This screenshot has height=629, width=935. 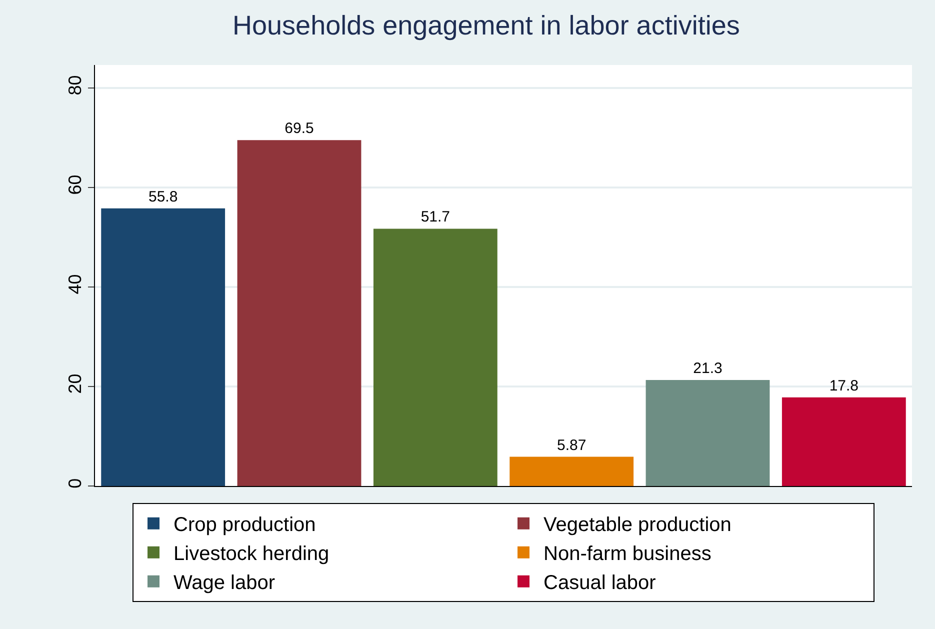 What do you see at coordinates (225, 583) in the screenshot?
I see `legend-label: Wage labor` at bounding box center [225, 583].